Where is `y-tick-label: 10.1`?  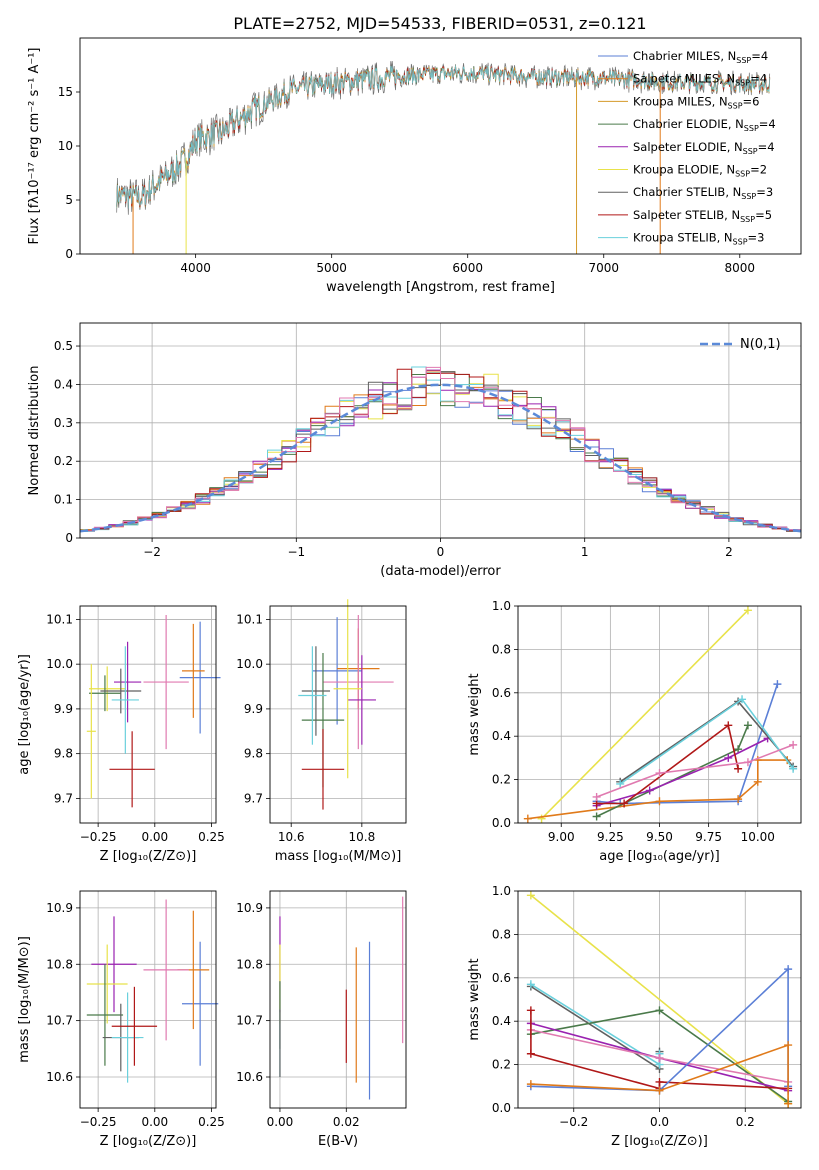
y-tick-label: 10.1 is located at coordinates (249, 619).